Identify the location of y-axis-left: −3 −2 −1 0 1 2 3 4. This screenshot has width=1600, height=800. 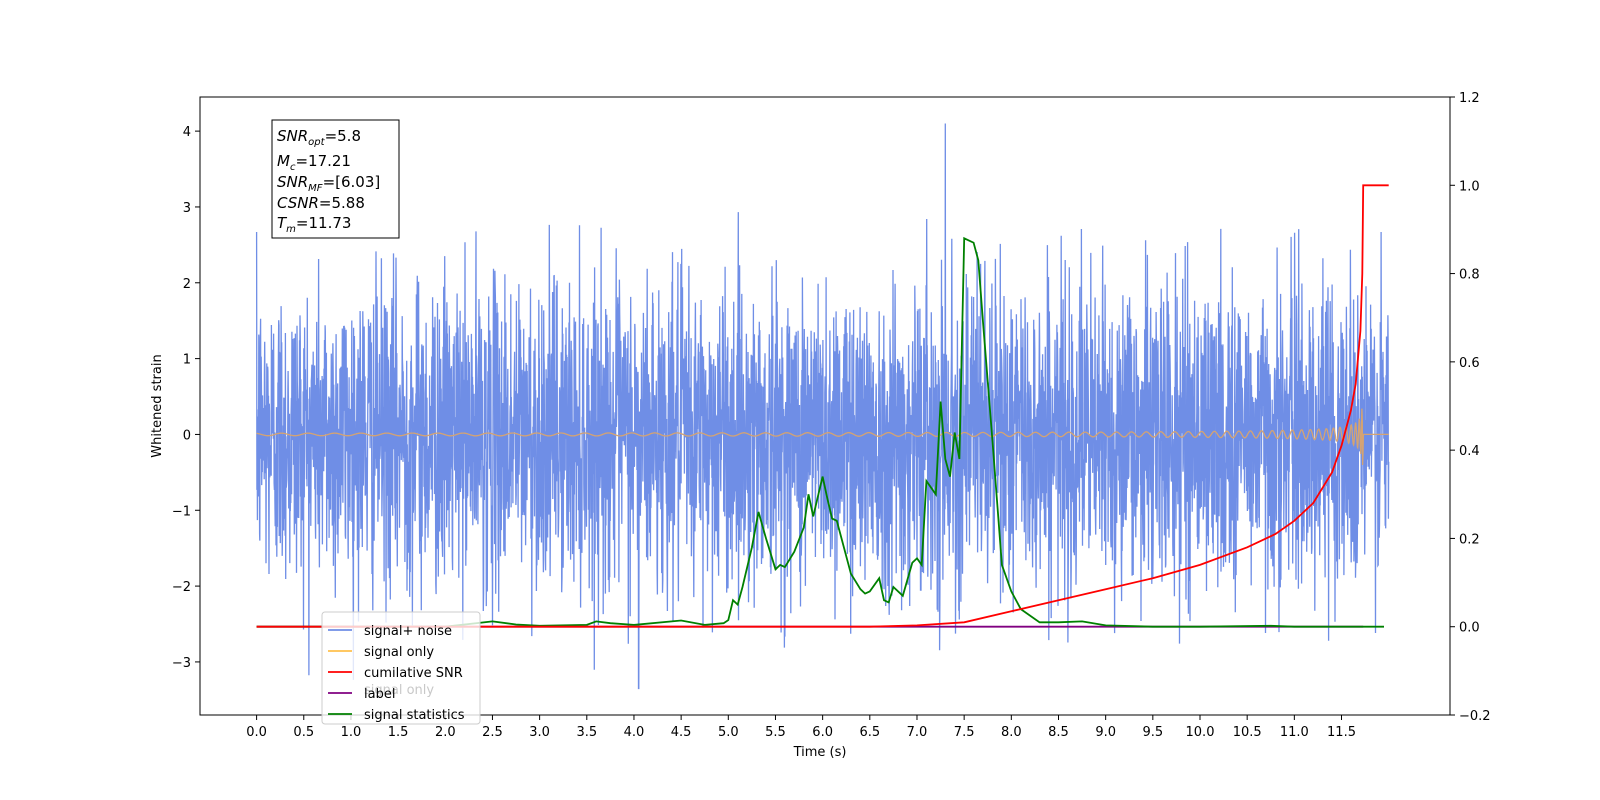
(186, 398).